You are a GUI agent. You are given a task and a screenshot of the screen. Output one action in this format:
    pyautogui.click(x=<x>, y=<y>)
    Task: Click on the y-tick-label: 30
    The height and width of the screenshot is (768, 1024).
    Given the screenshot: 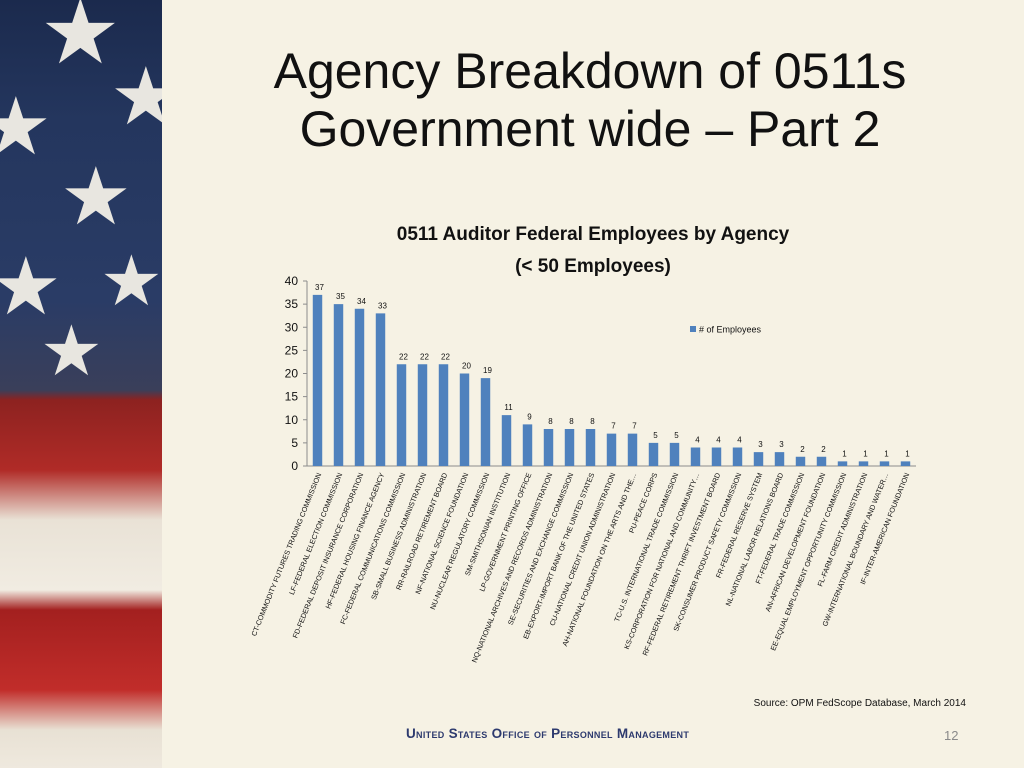 What is the action you would take?
    pyautogui.click(x=292, y=327)
    